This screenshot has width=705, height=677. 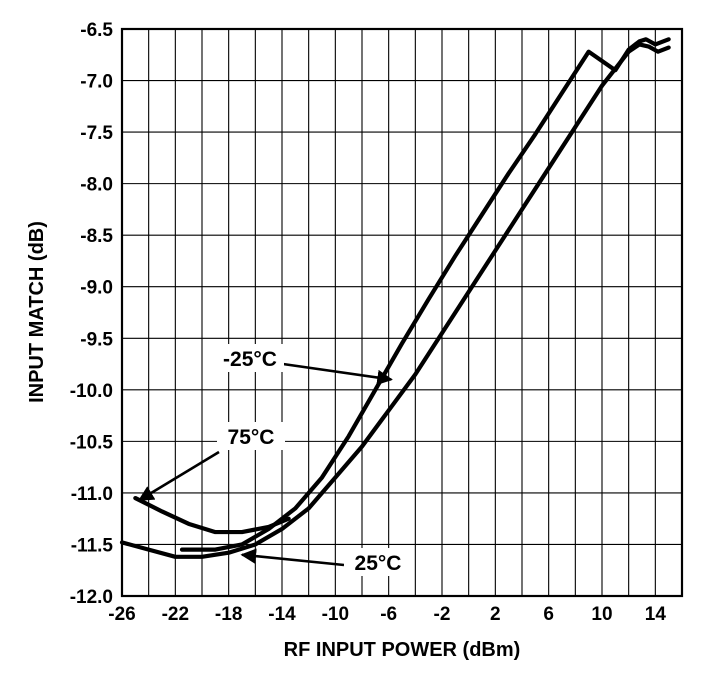 What do you see at coordinates (96, 288) in the screenshot?
I see `y-tick-label: -9.0` at bounding box center [96, 288].